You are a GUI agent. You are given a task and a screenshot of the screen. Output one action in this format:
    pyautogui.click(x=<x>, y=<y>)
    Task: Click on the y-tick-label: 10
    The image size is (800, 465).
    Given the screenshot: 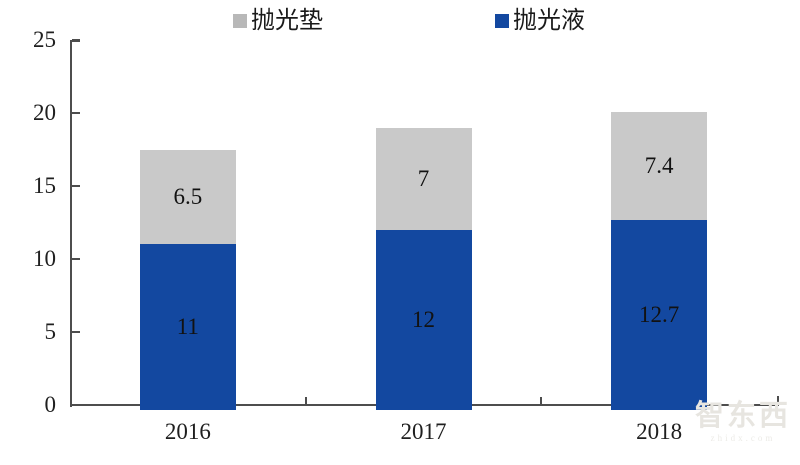 What is the action you would take?
    pyautogui.click(x=44, y=258)
    